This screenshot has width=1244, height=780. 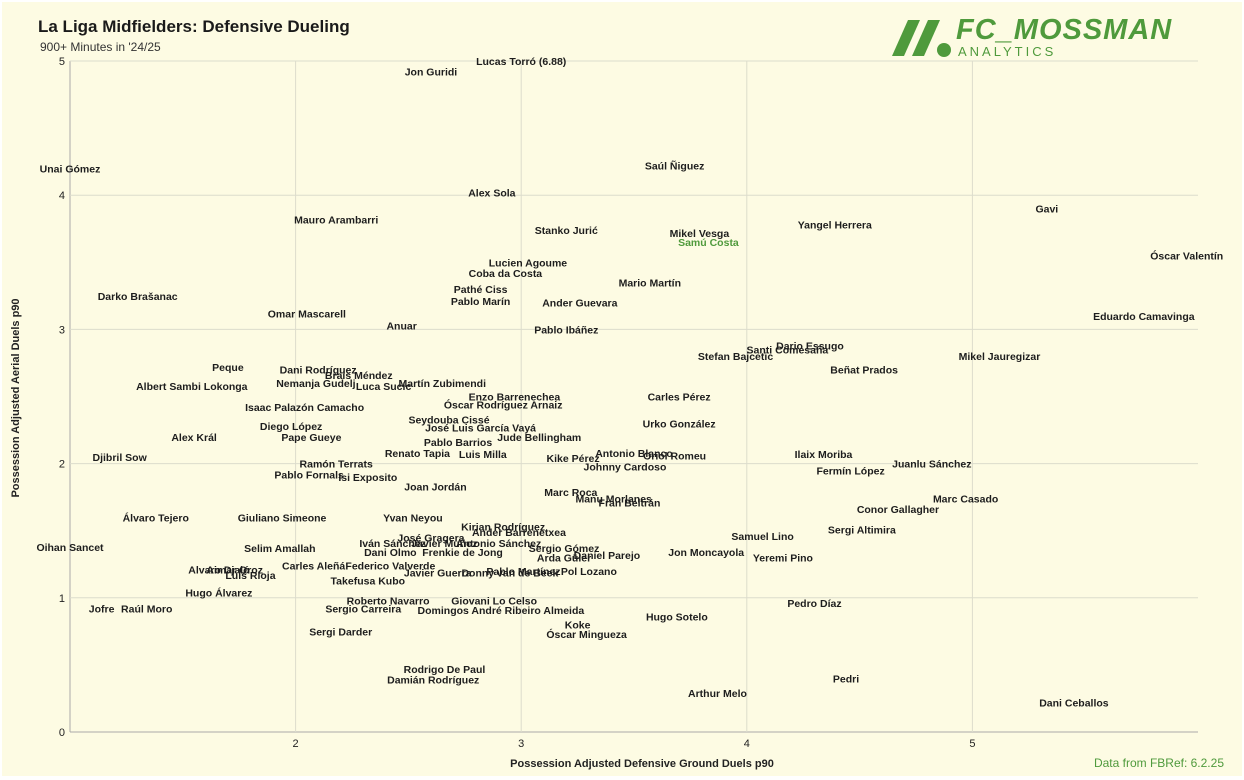 I want to click on x-tick-label: 2, so click(x=296, y=744).